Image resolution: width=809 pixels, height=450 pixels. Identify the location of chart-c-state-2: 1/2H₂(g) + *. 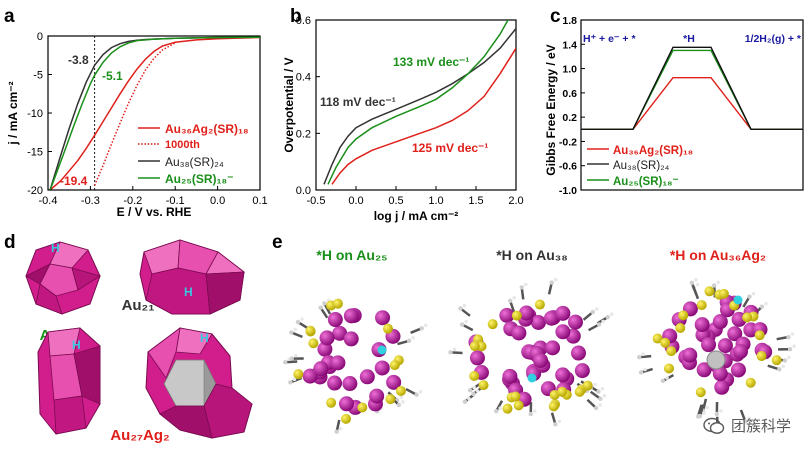
(773, 39).